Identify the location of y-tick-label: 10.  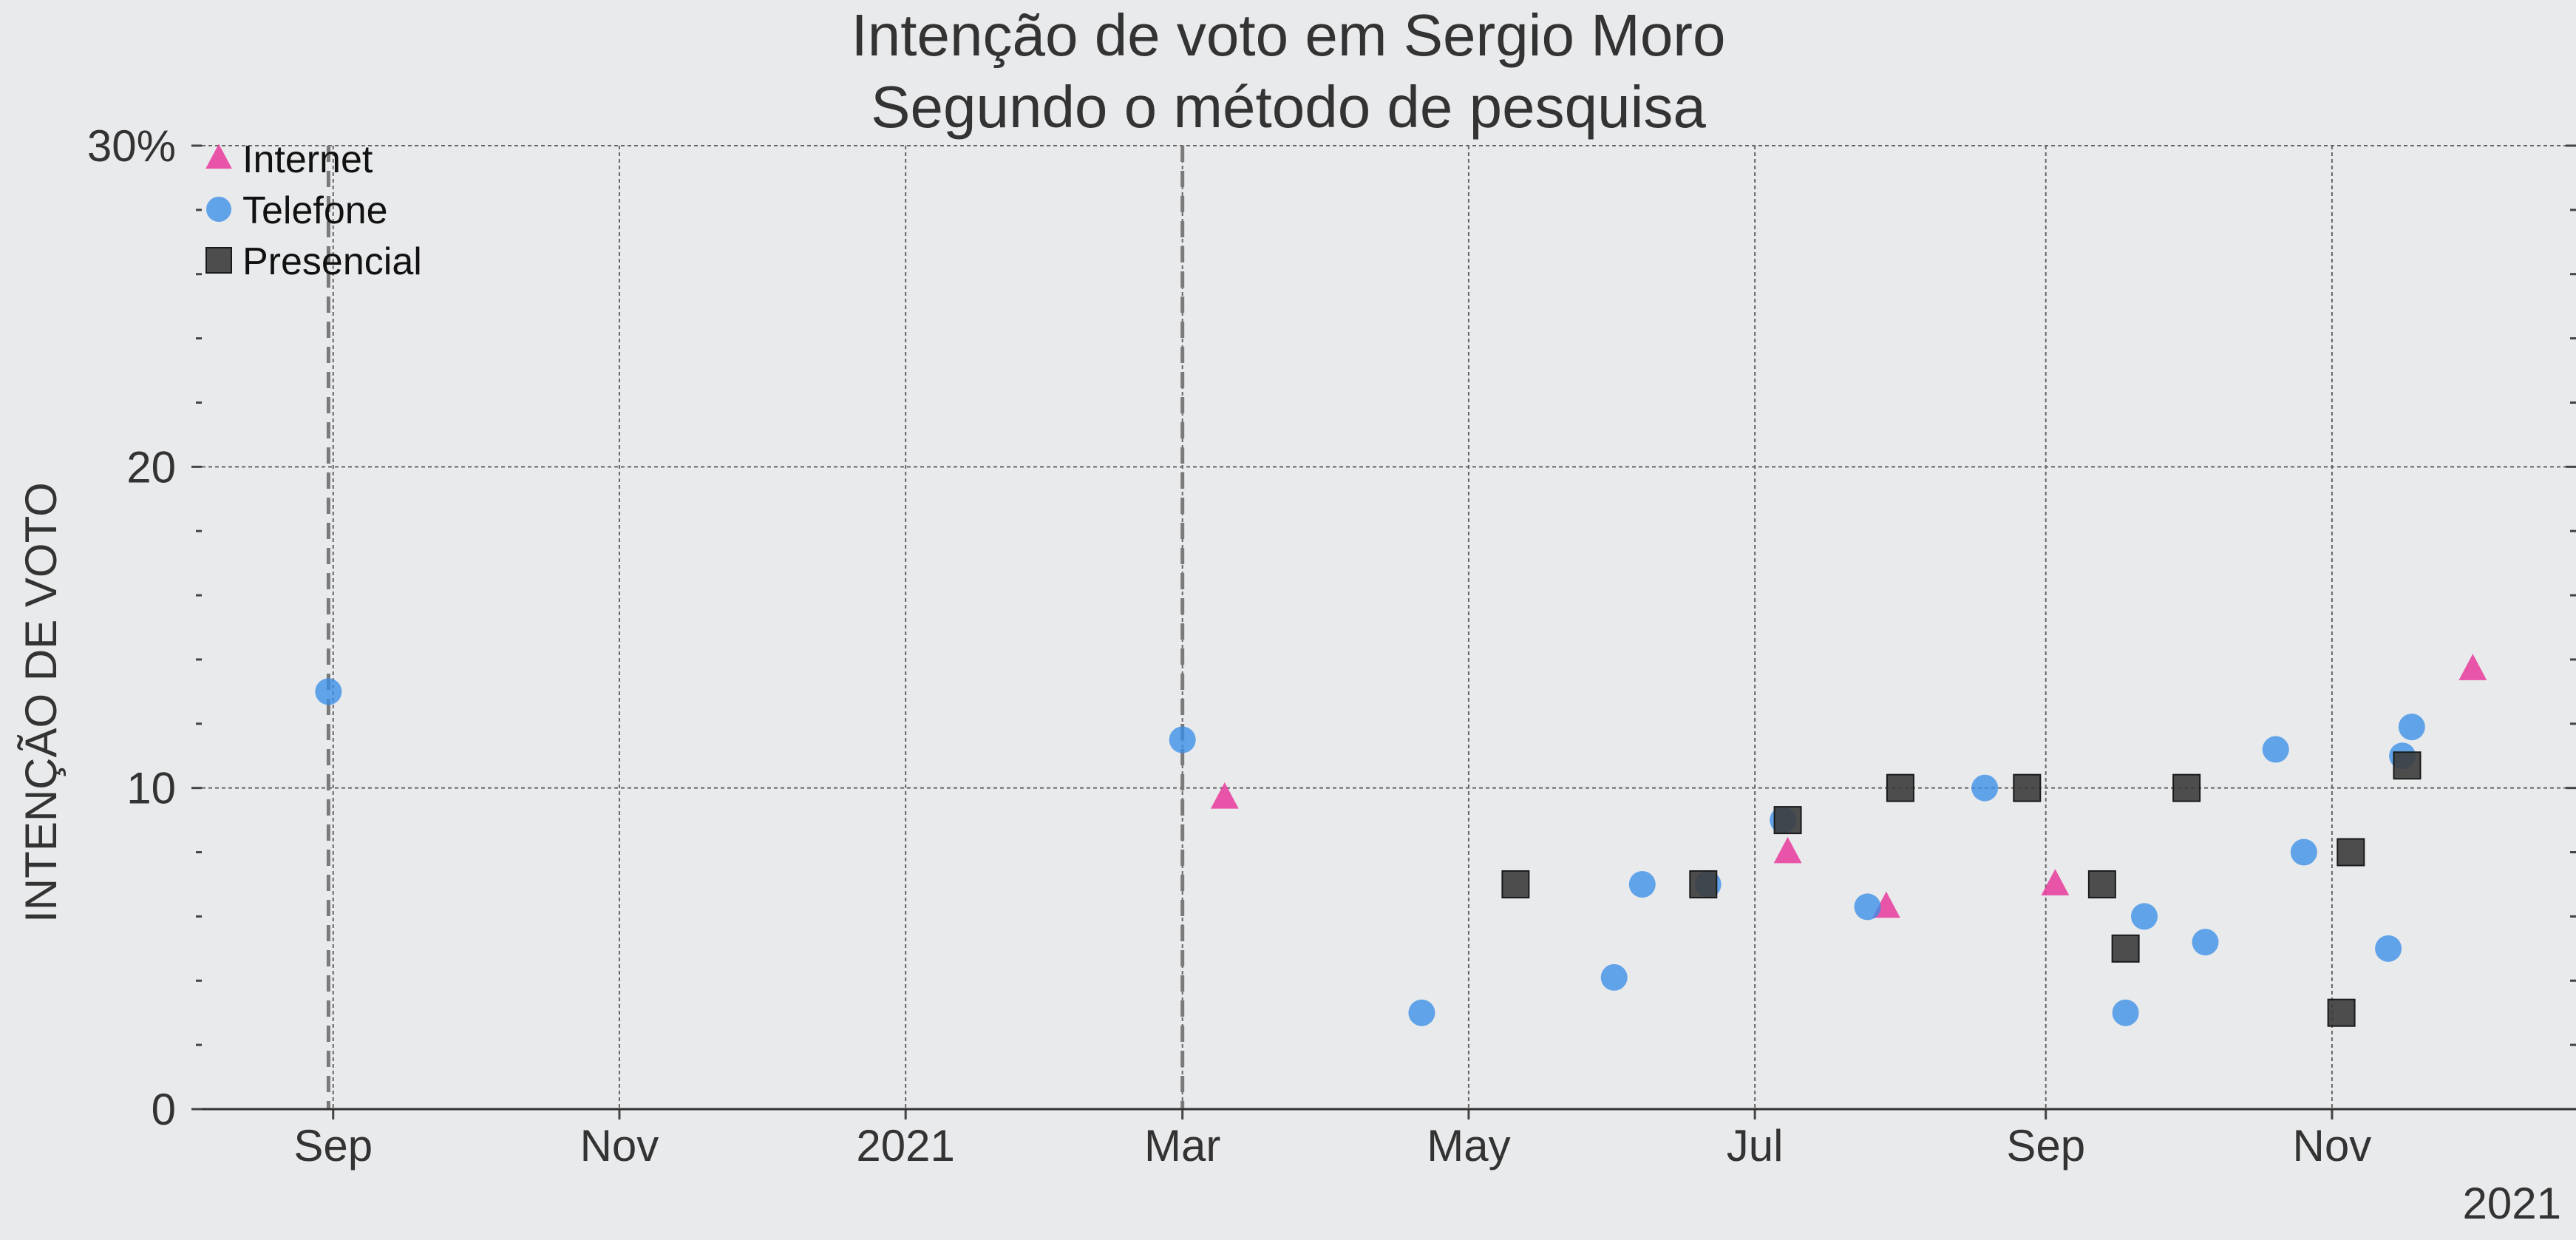
(151, 789).